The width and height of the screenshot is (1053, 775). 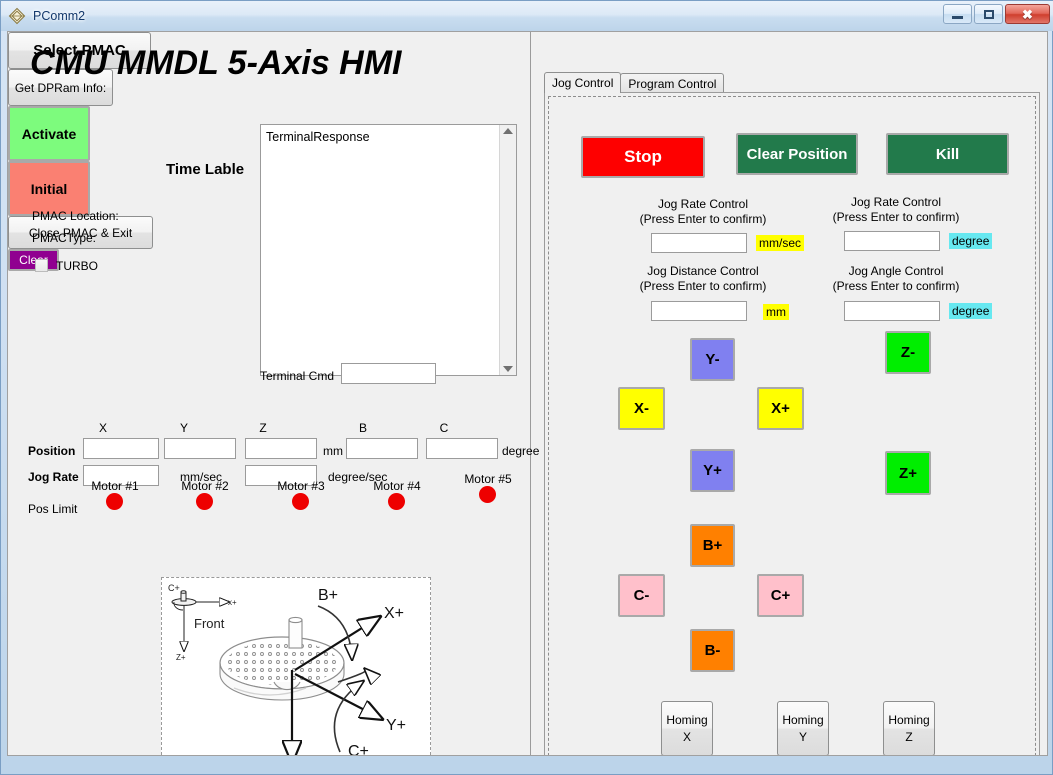 What do you see at coordinates (896, 202) in the screenshot?
I see `jog-rate-angular-title: Jog Rate Control` at bounding box center [896, 202].